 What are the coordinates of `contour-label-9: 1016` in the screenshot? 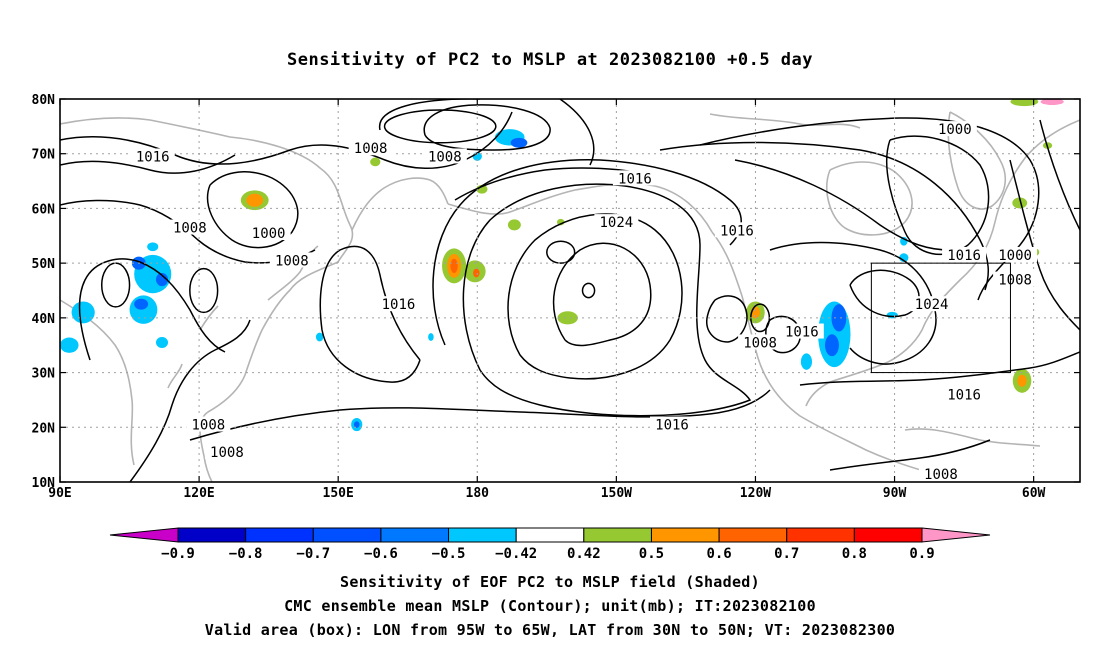 It's located at (736, 230).